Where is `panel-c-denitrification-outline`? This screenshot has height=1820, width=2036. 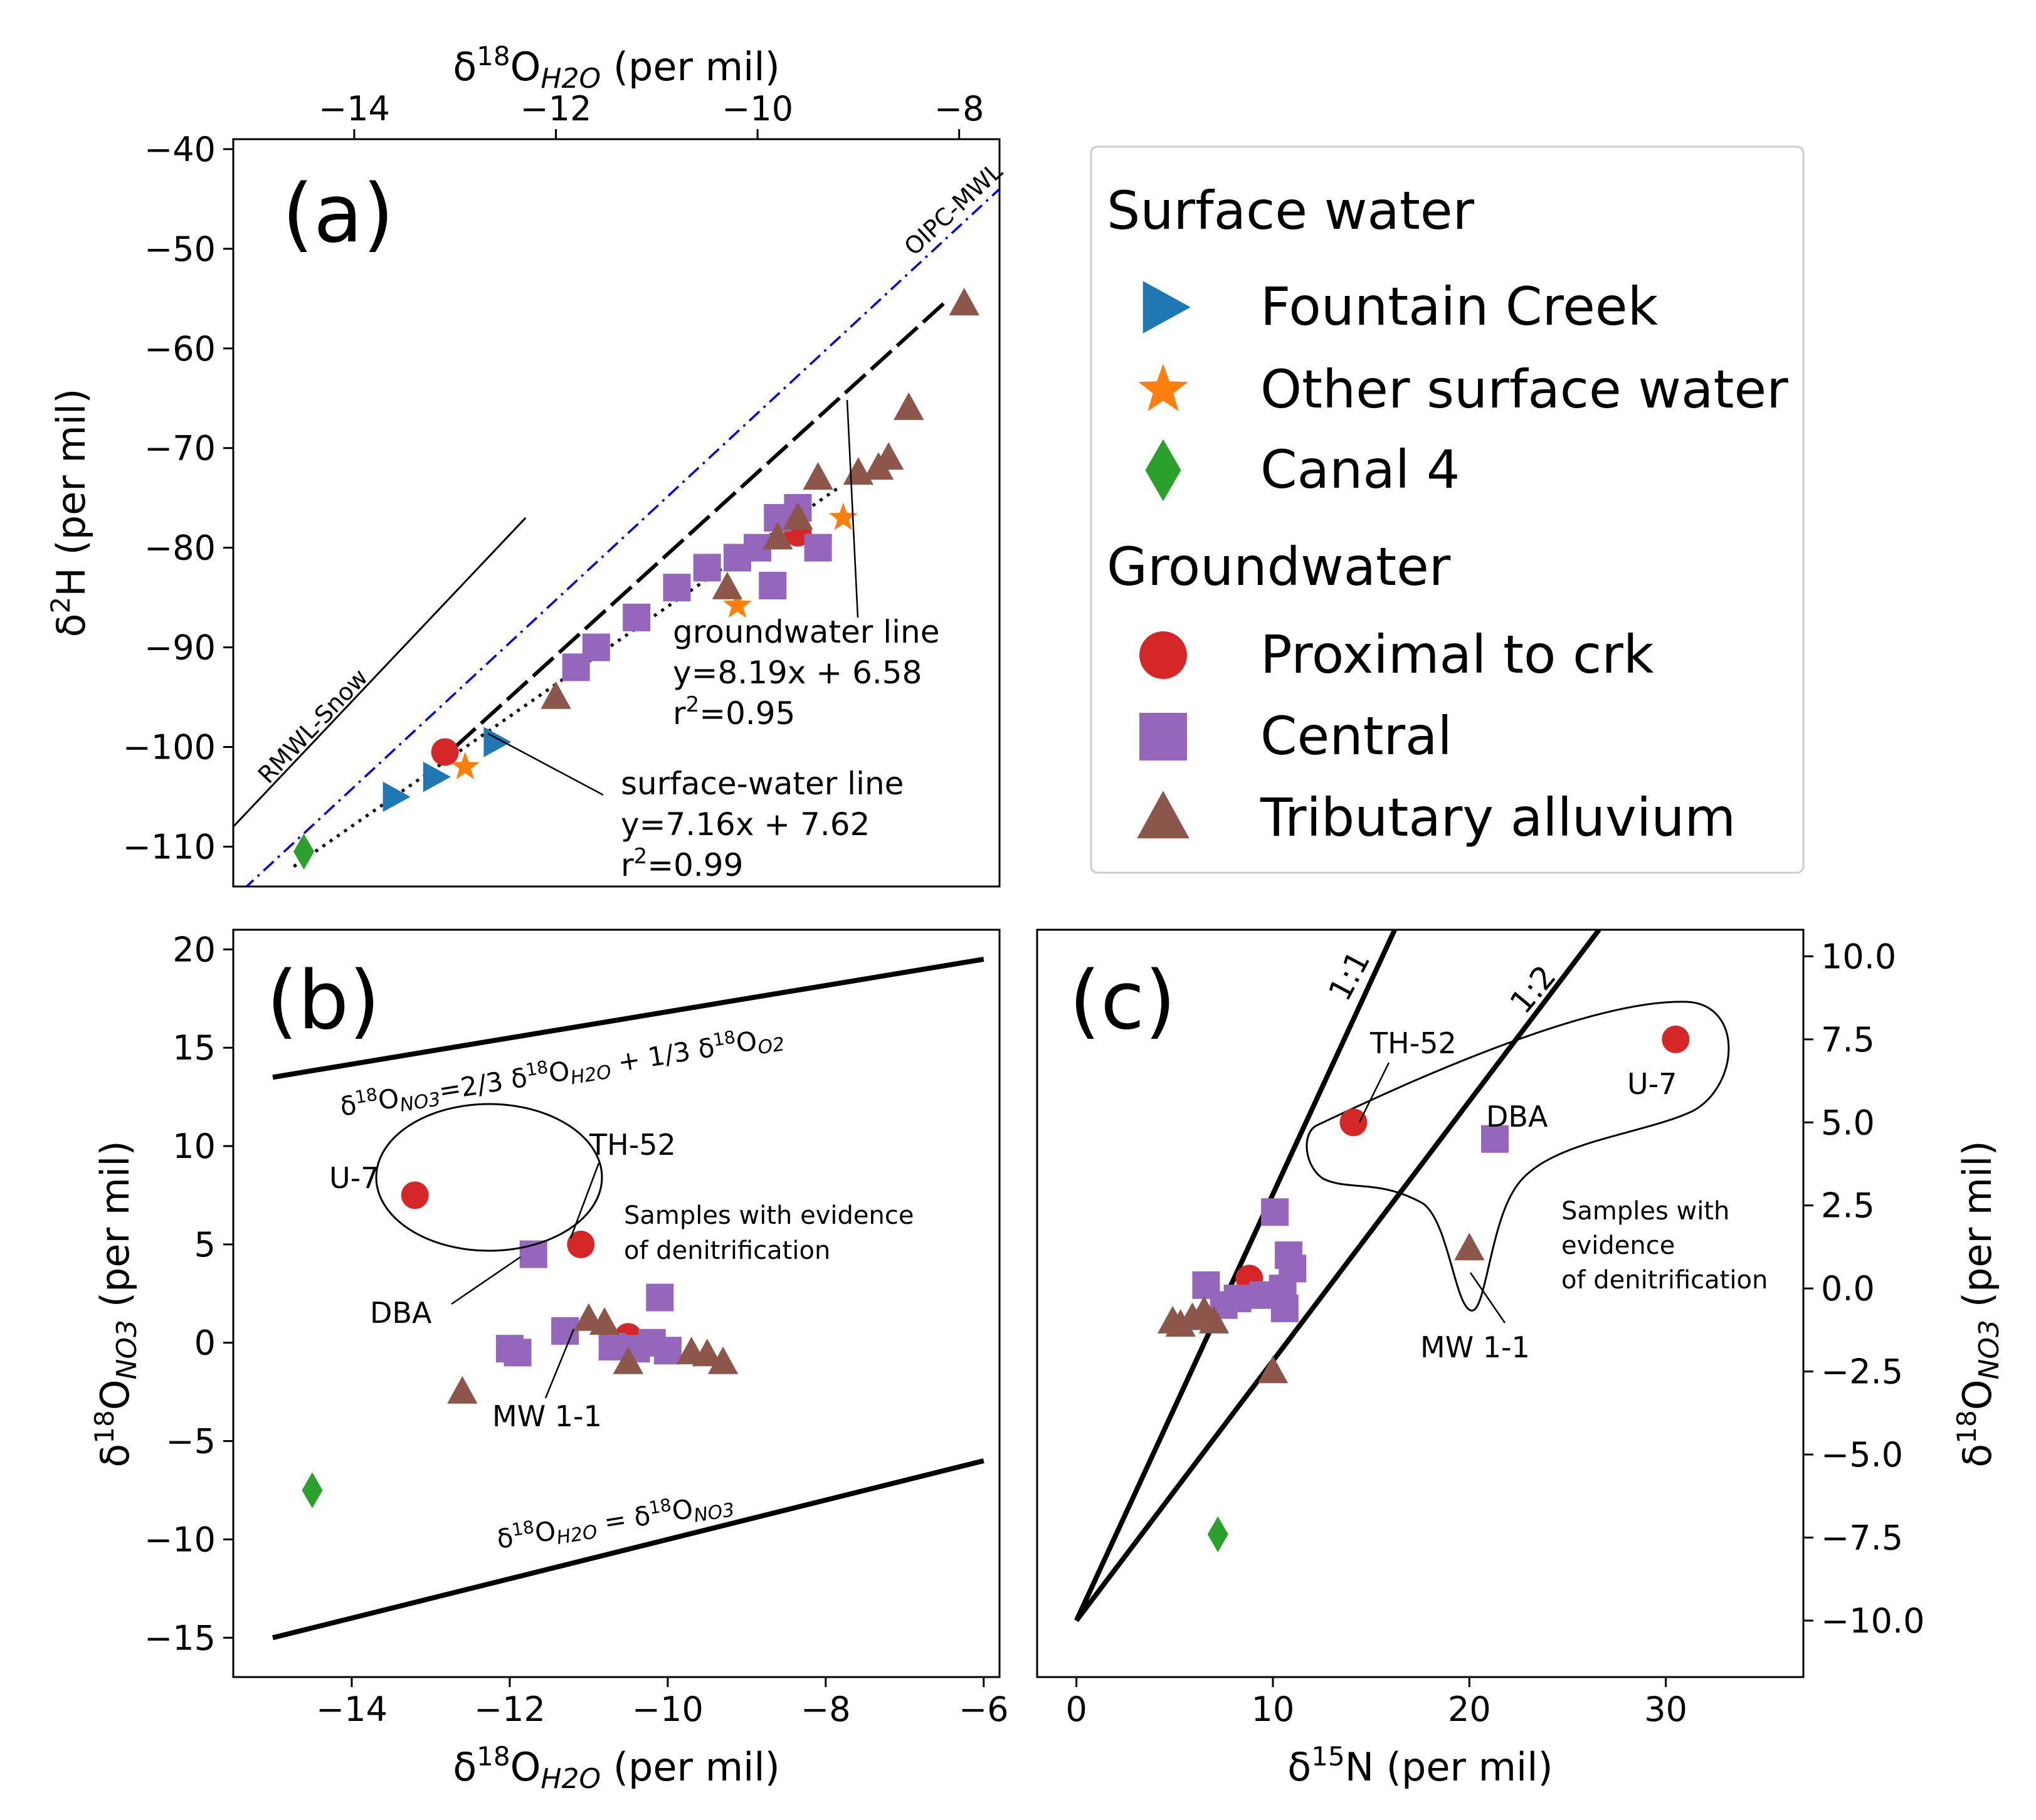 panel-c-denitrification-outline is located at coordinates (1517, 1156).